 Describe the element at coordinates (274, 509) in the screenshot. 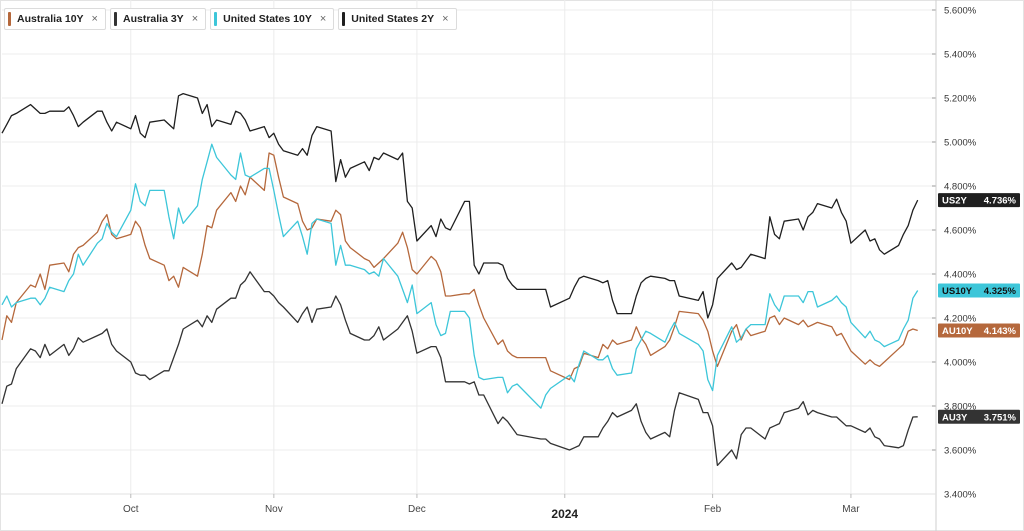

I see `x-tick-label: Nov` at that location.